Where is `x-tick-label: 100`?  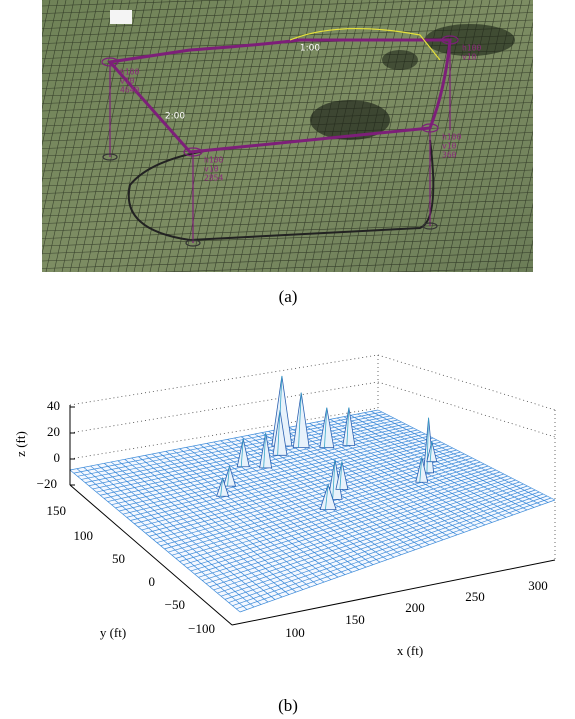 x-tick-label: 100 is located at coordinates (295, 632).